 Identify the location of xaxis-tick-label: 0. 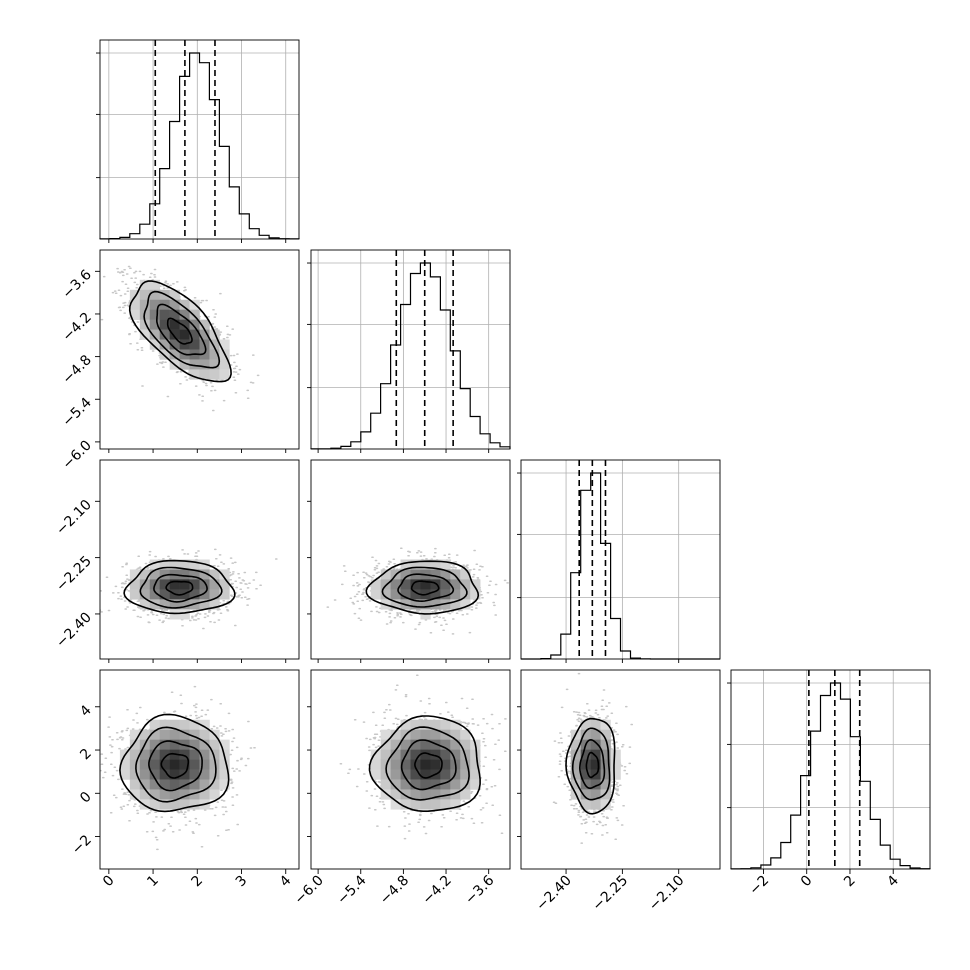
(109, 882).